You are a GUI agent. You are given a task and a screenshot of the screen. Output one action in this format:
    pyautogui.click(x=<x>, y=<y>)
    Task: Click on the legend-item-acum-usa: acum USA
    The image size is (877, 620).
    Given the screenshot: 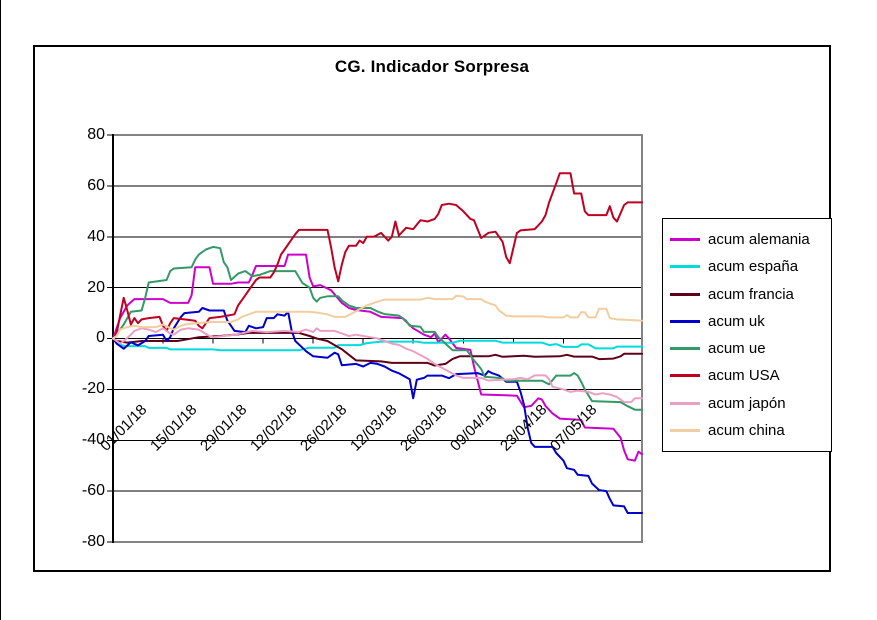 What is the action you would take?
    pyautogui.click(x=749, y=375)
    